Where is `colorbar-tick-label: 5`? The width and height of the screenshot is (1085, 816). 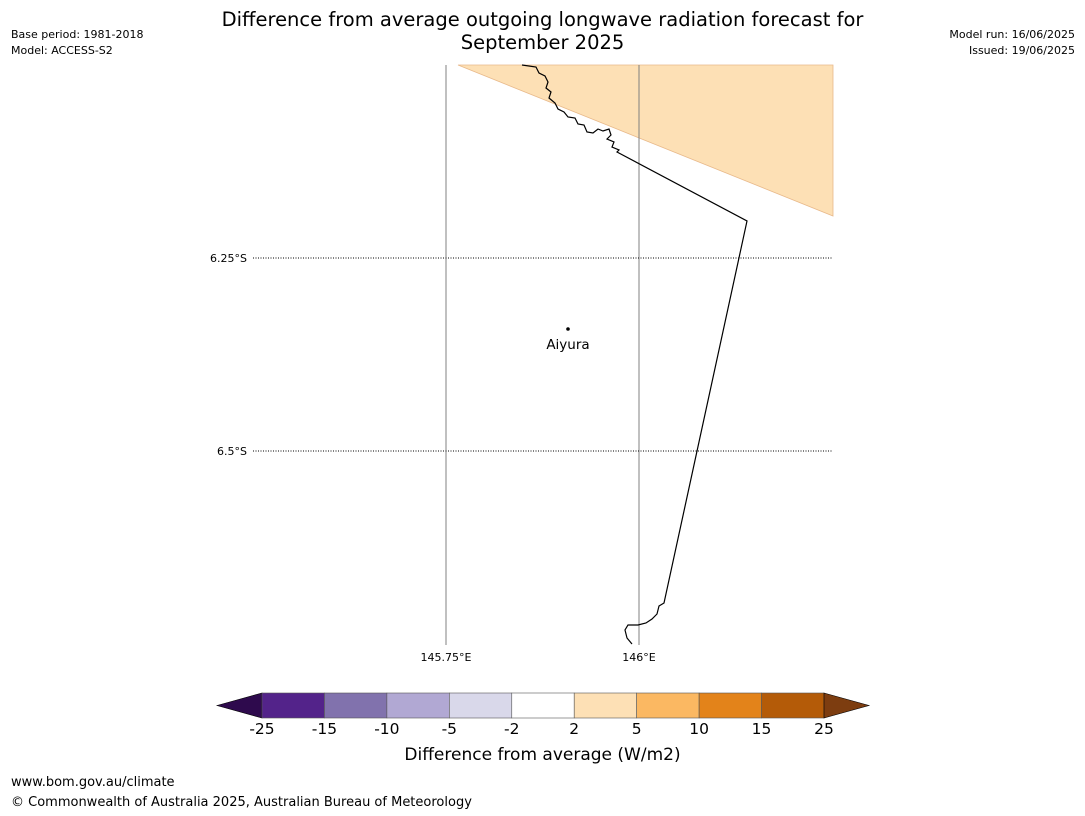 colorbar-tick-label: 5 is located at coordinates (636, 729).